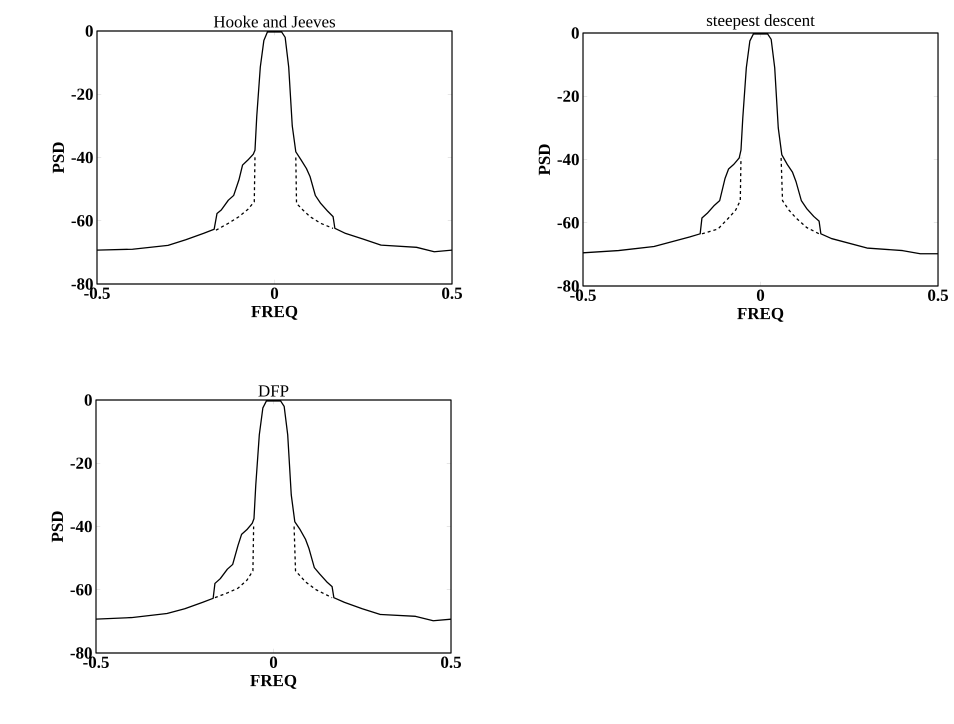 The image size is (954, 724). I want to click on chart-title: Hooke and Jeeves, so click(275, 22).